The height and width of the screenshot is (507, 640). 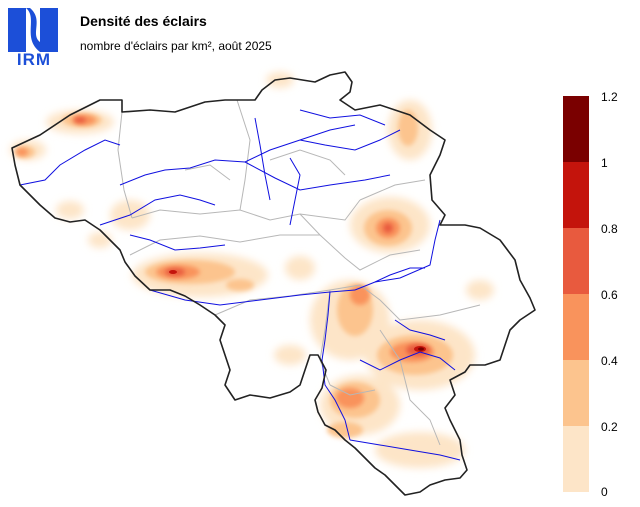 What do you see at coordinates (33, 30) in the screenshot?
I see `irm-logo` at bounding box center [33, 30].